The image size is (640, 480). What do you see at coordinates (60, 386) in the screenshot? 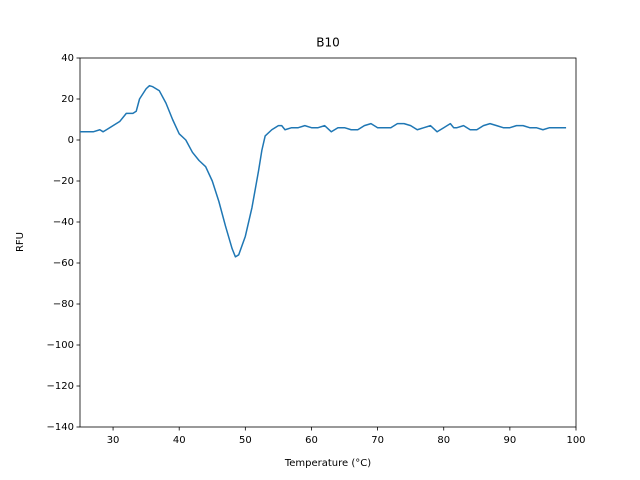
I see `y-tick-label: −120` at bounding box center [60, 386].